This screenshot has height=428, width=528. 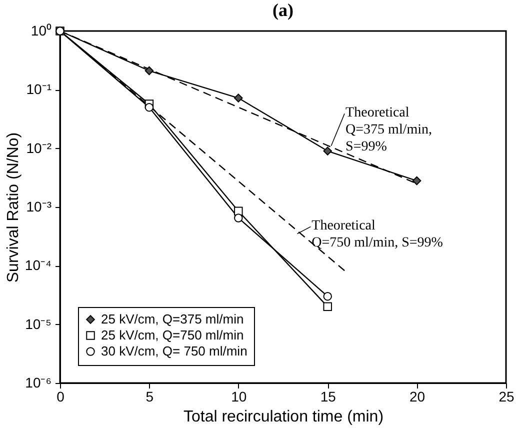 I want to click on y-tick-label: 10⁰, so click(x=41, y=30).